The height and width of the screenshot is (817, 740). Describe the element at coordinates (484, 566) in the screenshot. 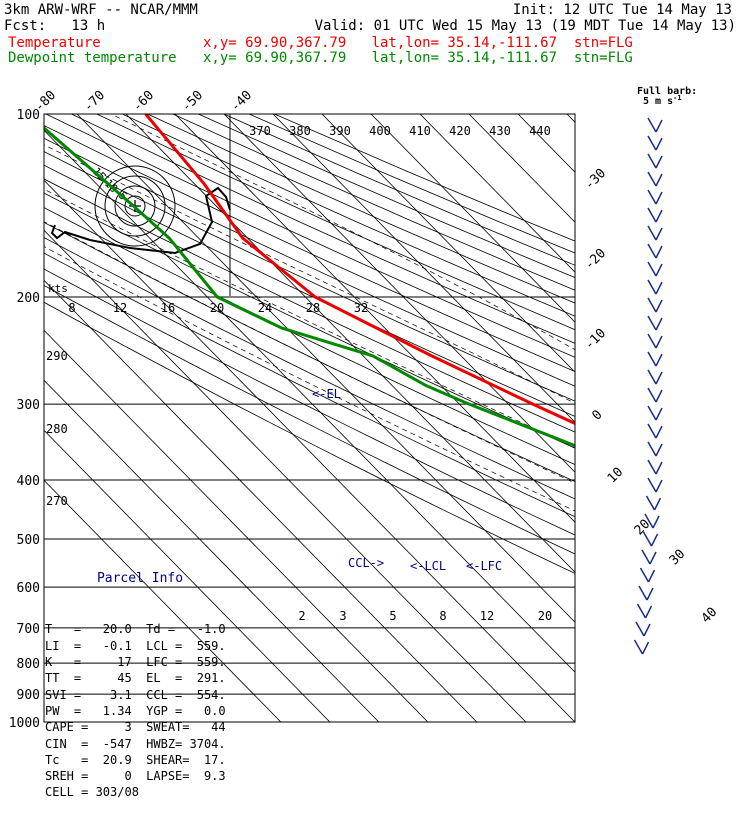

I see `lfc-marker: <-LFC` at that location.